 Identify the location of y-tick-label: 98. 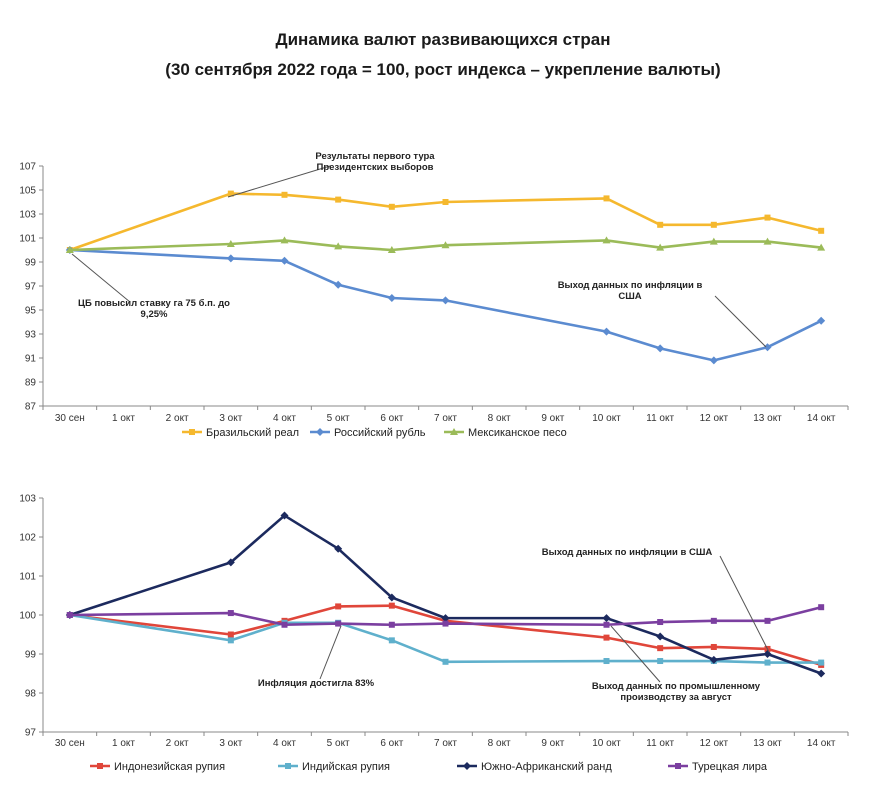
(31, 694).